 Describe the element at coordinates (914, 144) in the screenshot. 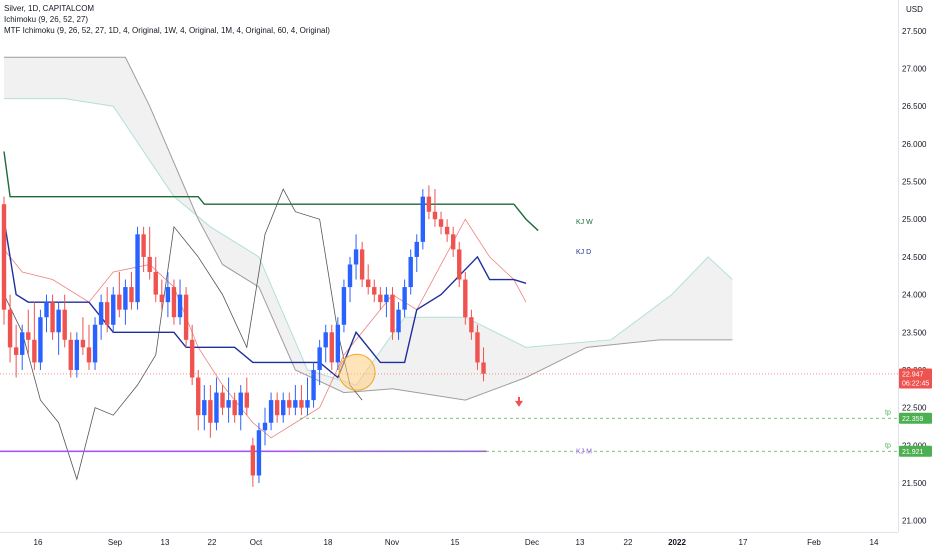

I see `y-tick-label: 26.000` at that location.